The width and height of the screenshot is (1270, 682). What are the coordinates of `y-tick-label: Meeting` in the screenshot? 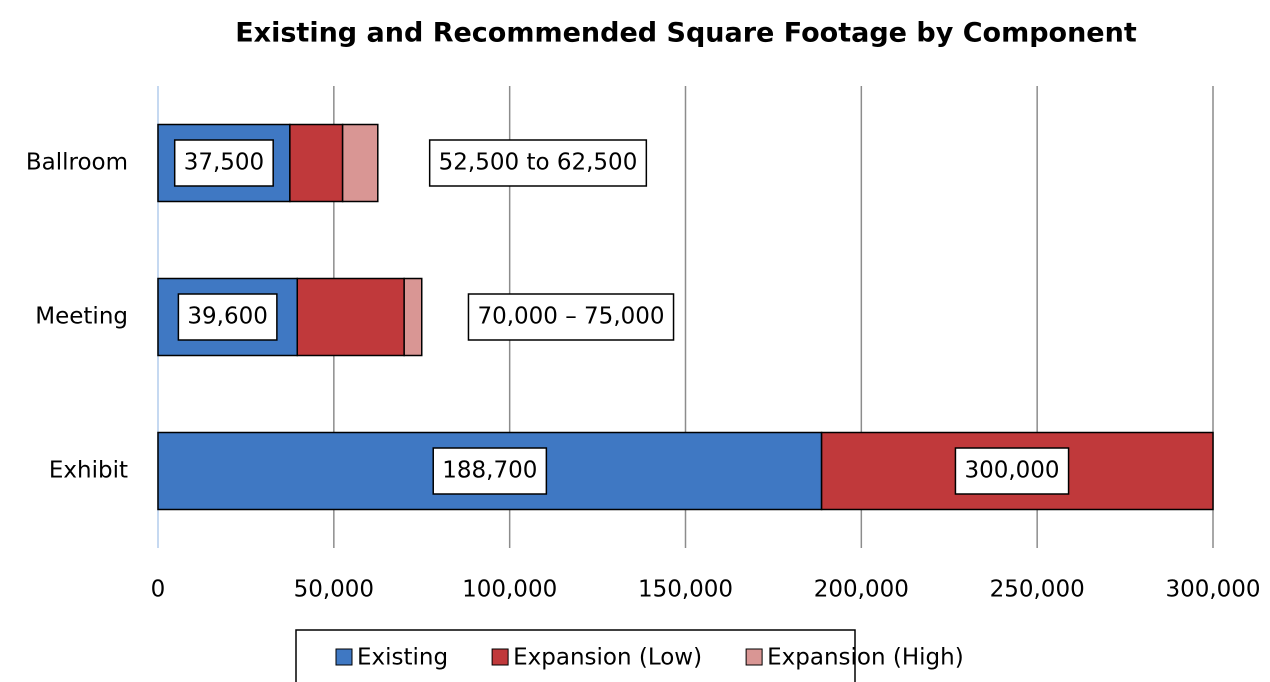 It's located at (81, 317).